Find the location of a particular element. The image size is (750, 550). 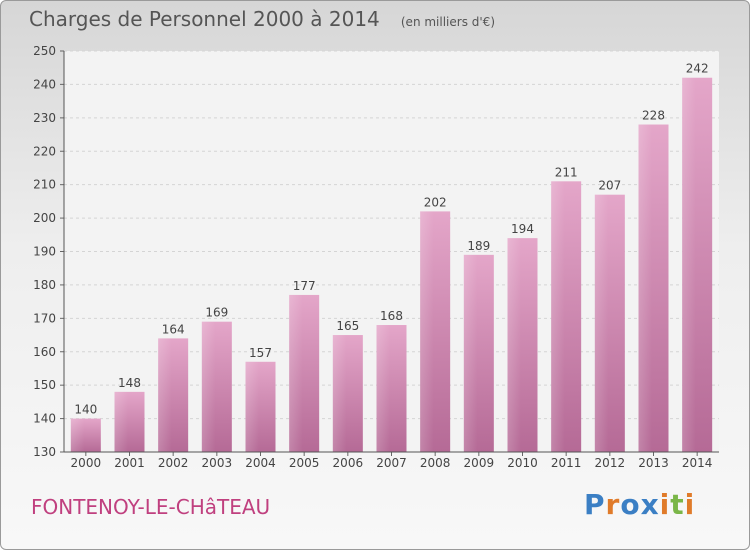

logo-letter: P is located at coordinates (595, 504).